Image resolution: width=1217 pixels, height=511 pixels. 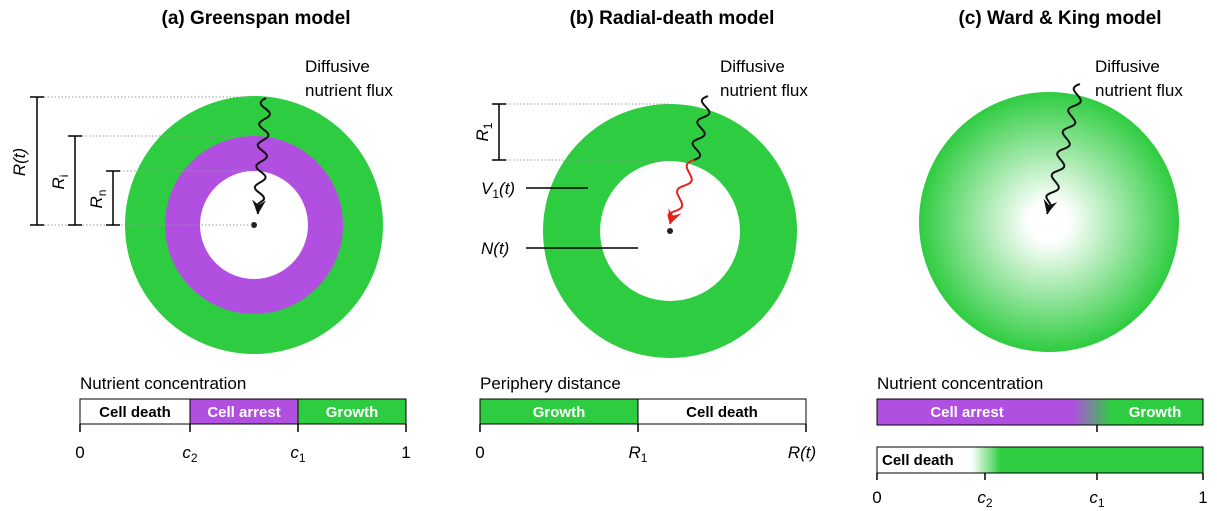 I want to click on spheroid, so click(x=1049, y=222).